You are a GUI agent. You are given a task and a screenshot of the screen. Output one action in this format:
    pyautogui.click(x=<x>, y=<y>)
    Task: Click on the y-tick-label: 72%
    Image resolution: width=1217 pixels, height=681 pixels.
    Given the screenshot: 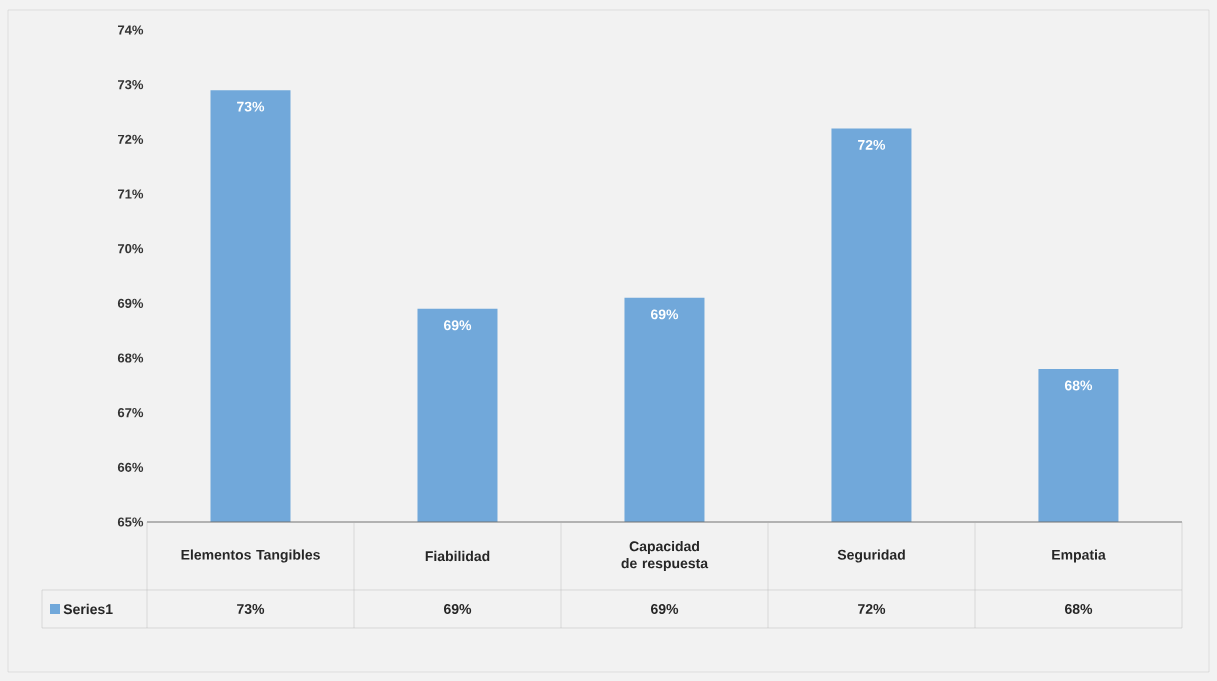 What is the action you would take?
    pyautogui.click(x=131, y=139)
    